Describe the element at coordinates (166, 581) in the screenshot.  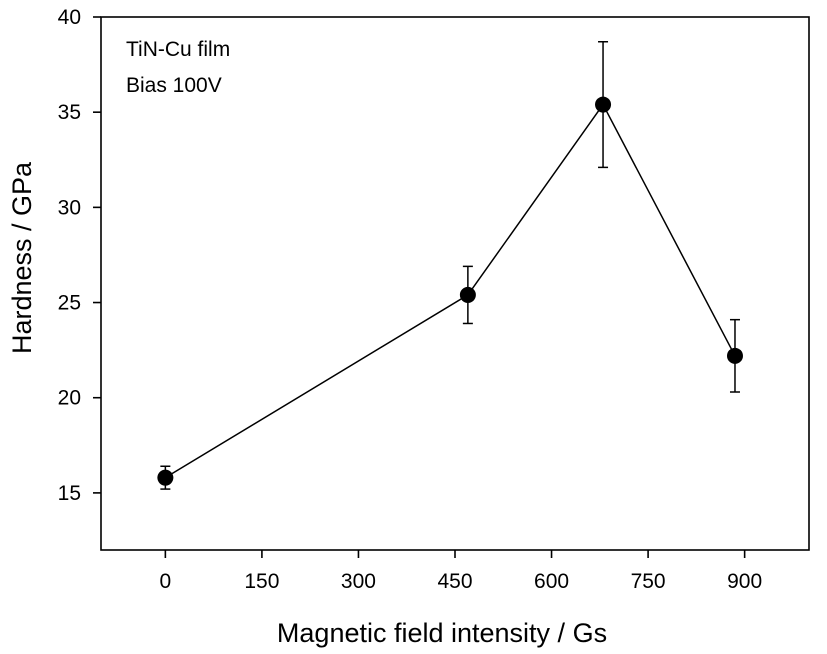
I see `x-tick-label-0: 0` at that location.